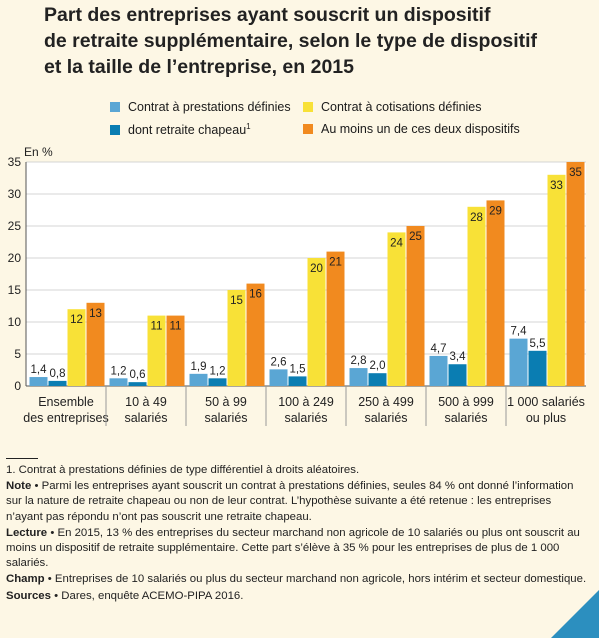 This screenshot has height=638, width=599. What do you see at coordinates (58, 374) in the screenshot?
I see `data-label: 0,8` at bounding box center [58, 374].